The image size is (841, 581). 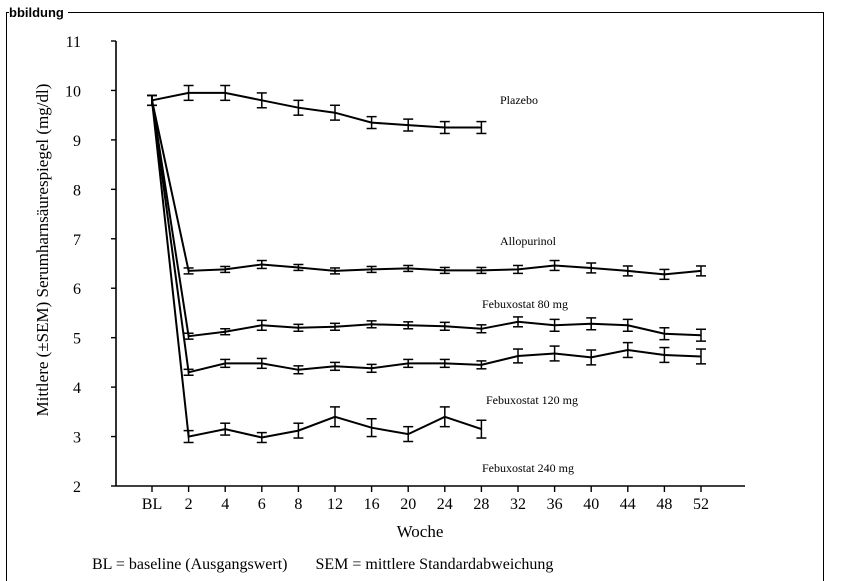 I want to click on y-tick-label: 5, so click(x=77, y=339).